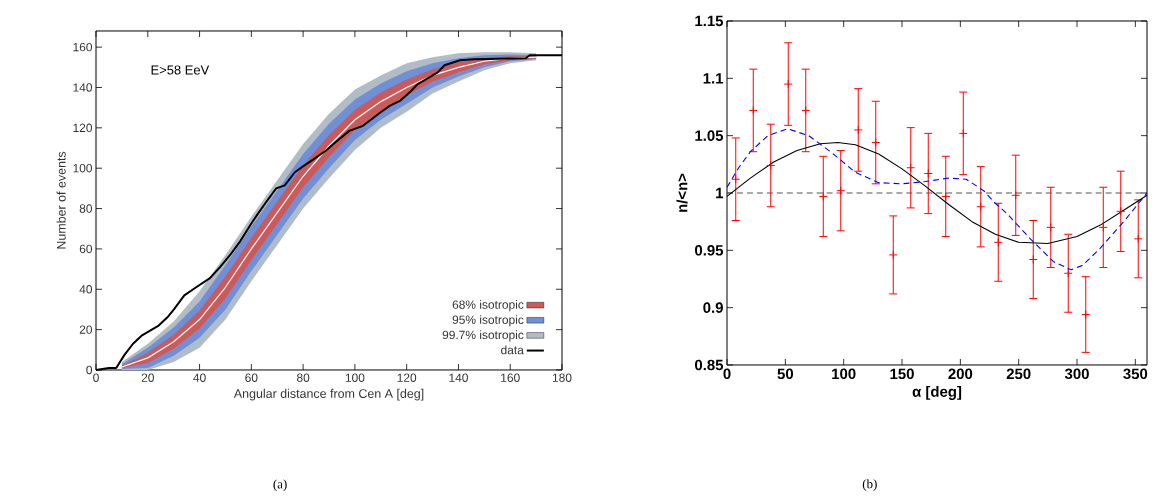 Image resolution: width=1162 pixels, height=498 pixels. What do you see at coordinates (960, 374) in the screenshot?
I see `x-tick-label: 200` at bounding box center [960, 374].